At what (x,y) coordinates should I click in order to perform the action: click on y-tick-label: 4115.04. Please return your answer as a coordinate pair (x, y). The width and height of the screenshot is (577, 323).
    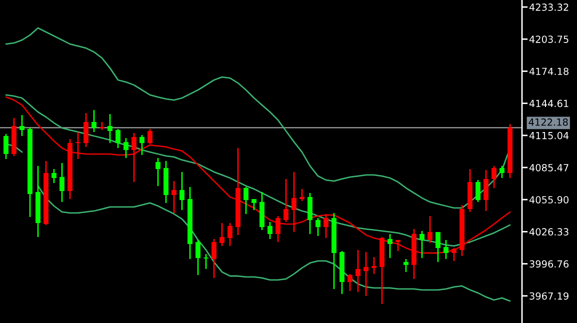
    Looking at the image, I should click on (549, 136).